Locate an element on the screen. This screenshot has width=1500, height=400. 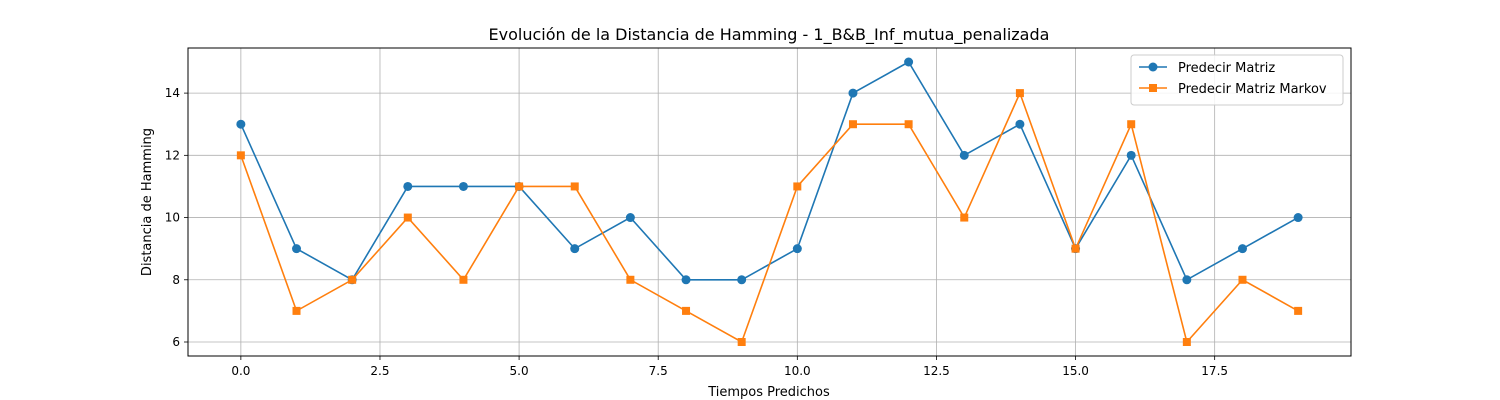
legend-marker-predecir-matriz-markov is located at coordinates (1153, 88).